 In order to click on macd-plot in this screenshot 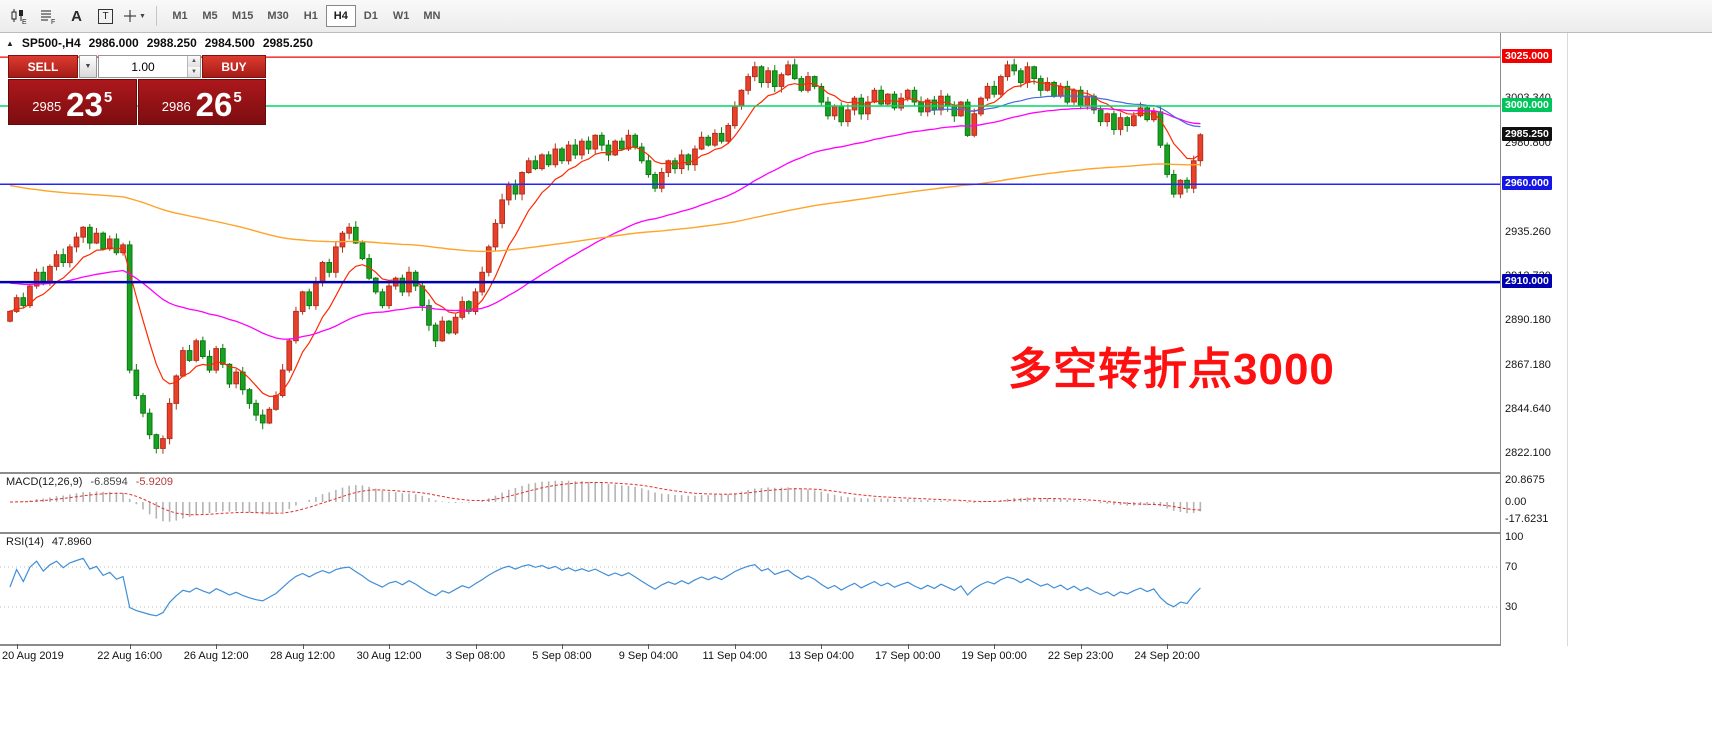, I will do `click(750, 503)`.